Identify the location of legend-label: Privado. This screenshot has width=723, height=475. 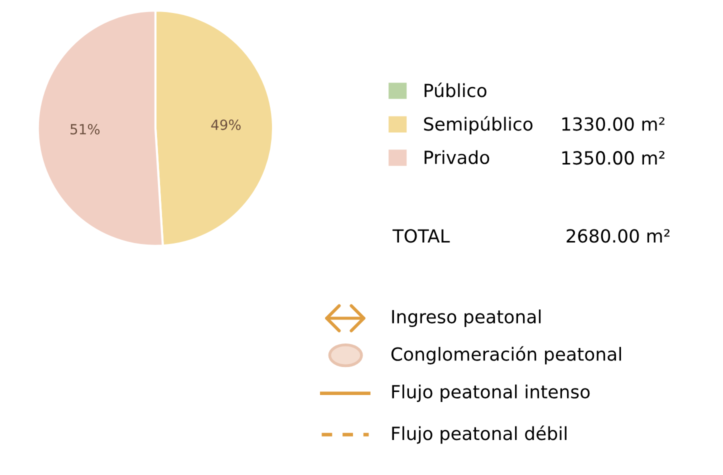
(457, 157).